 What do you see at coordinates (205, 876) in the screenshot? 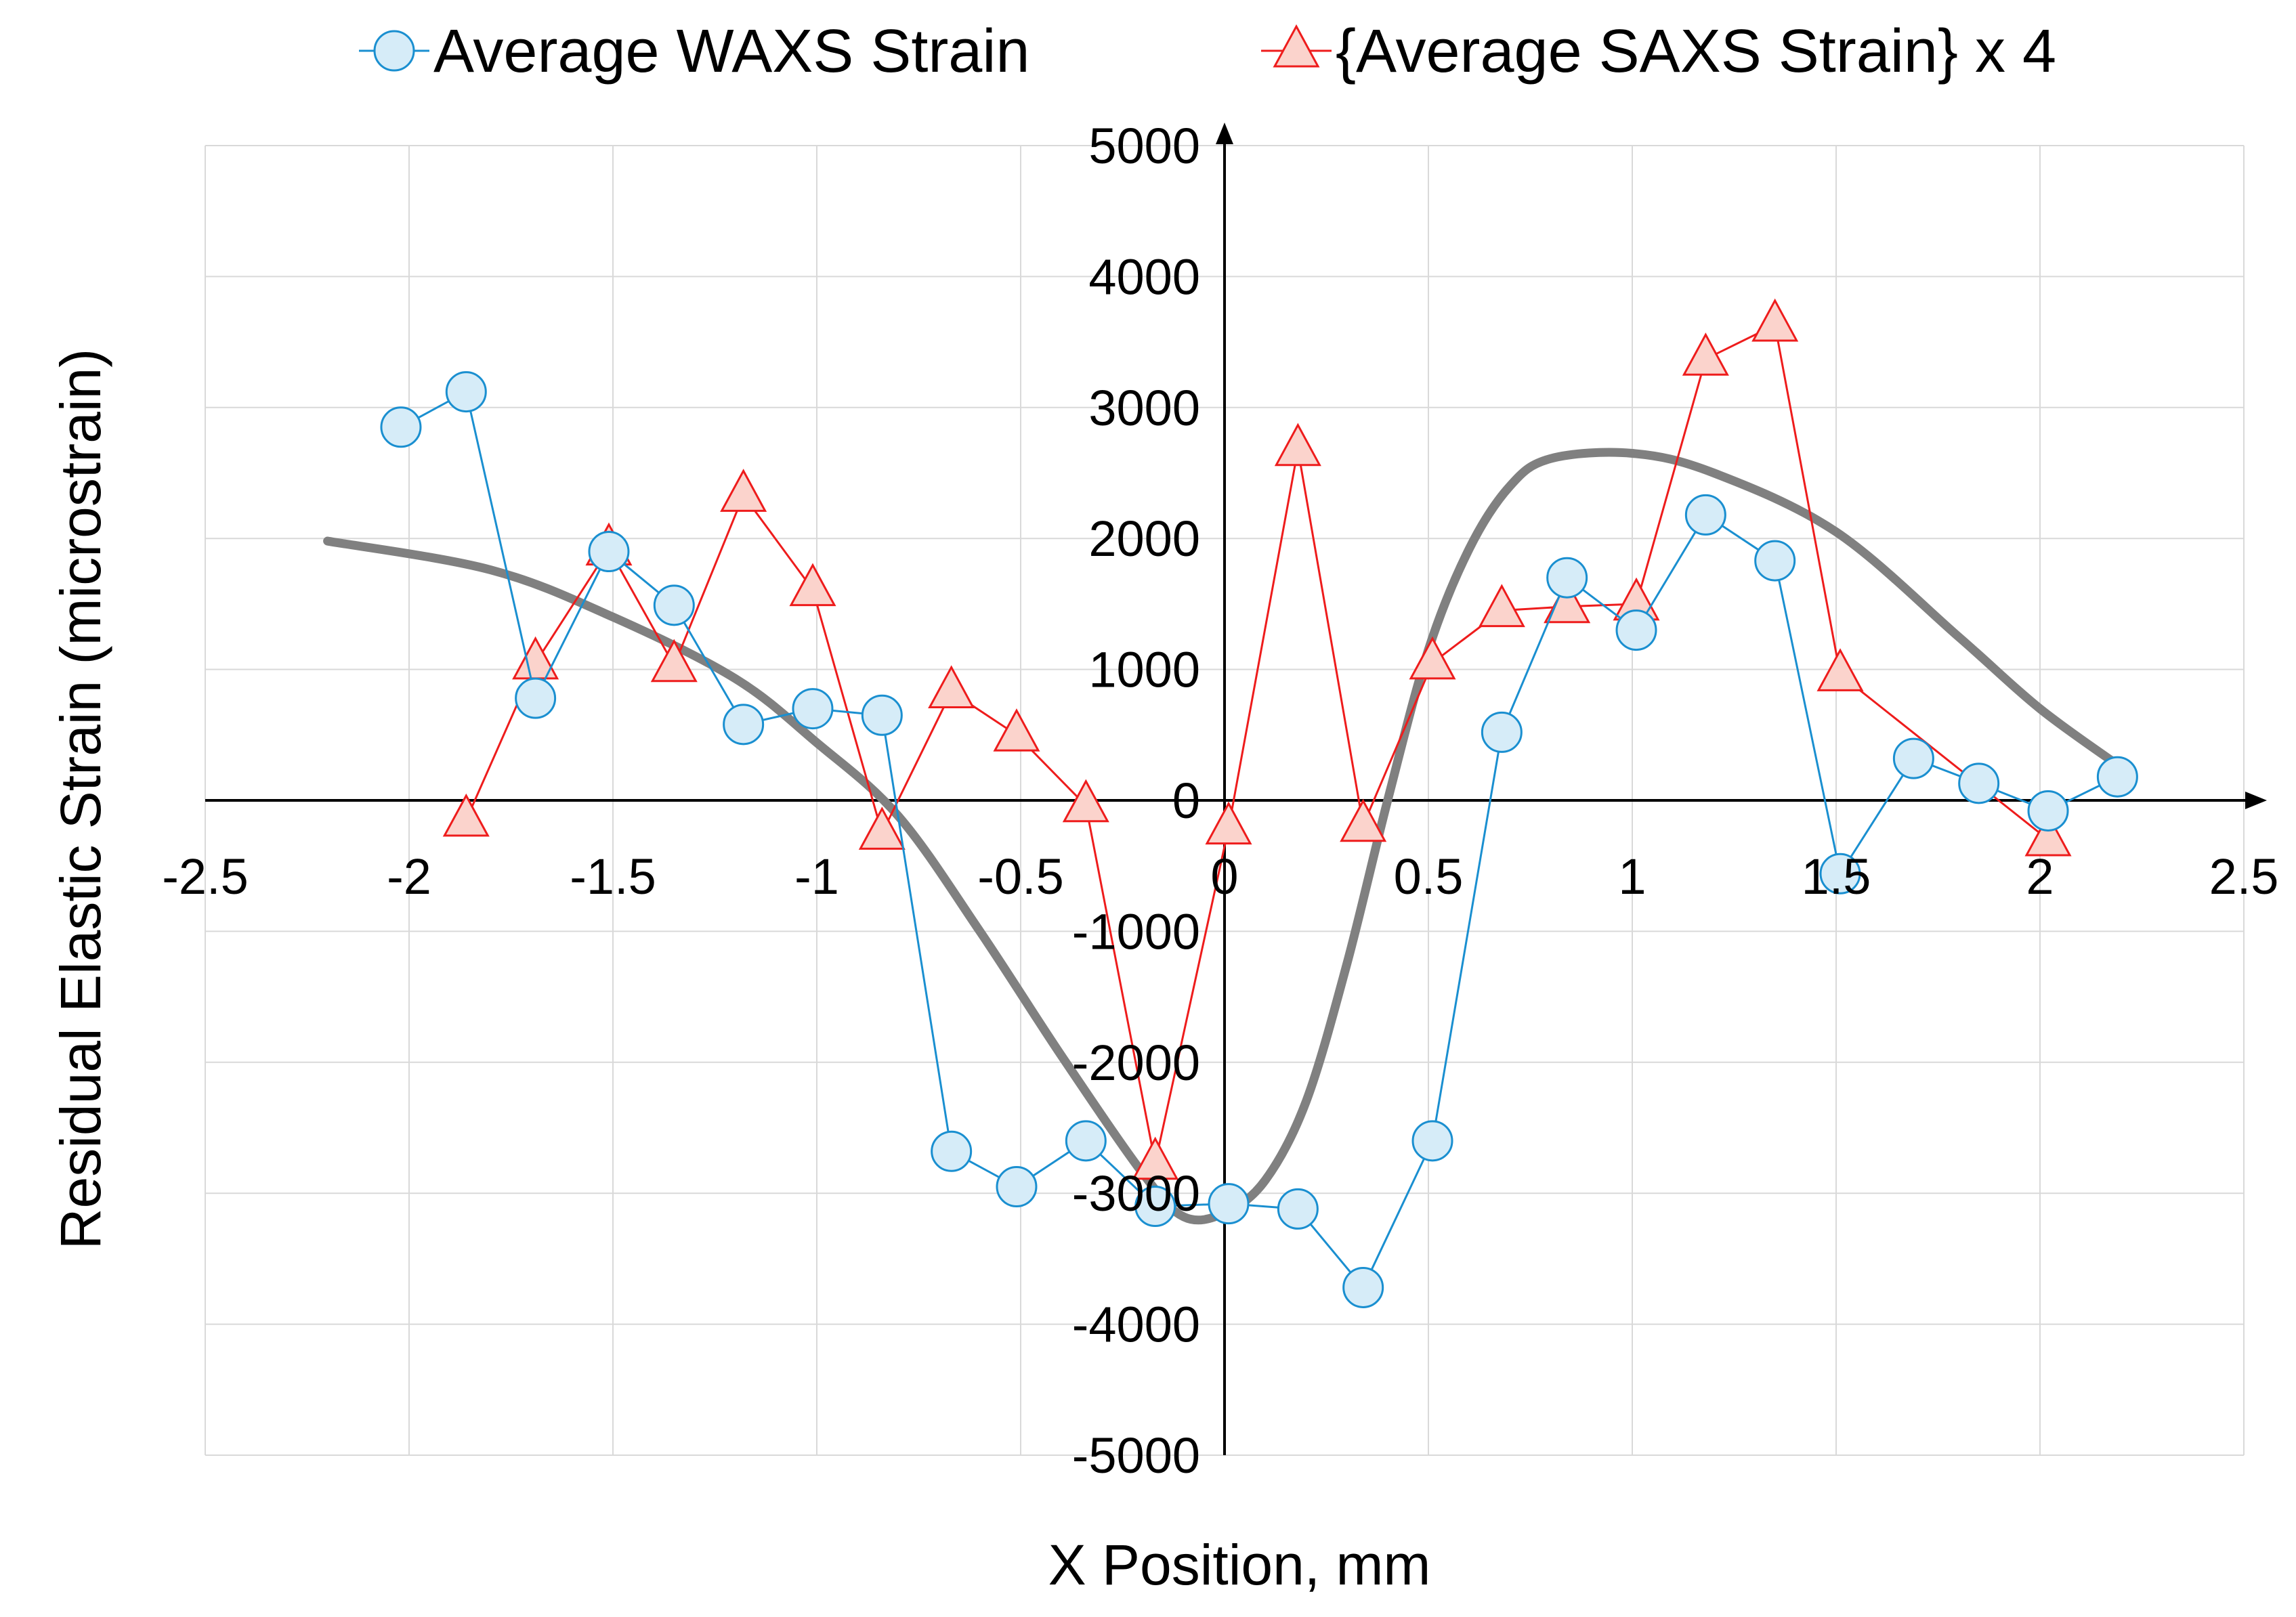
I see `x-tick-label: -2.5` at bounding box center [205, 876].